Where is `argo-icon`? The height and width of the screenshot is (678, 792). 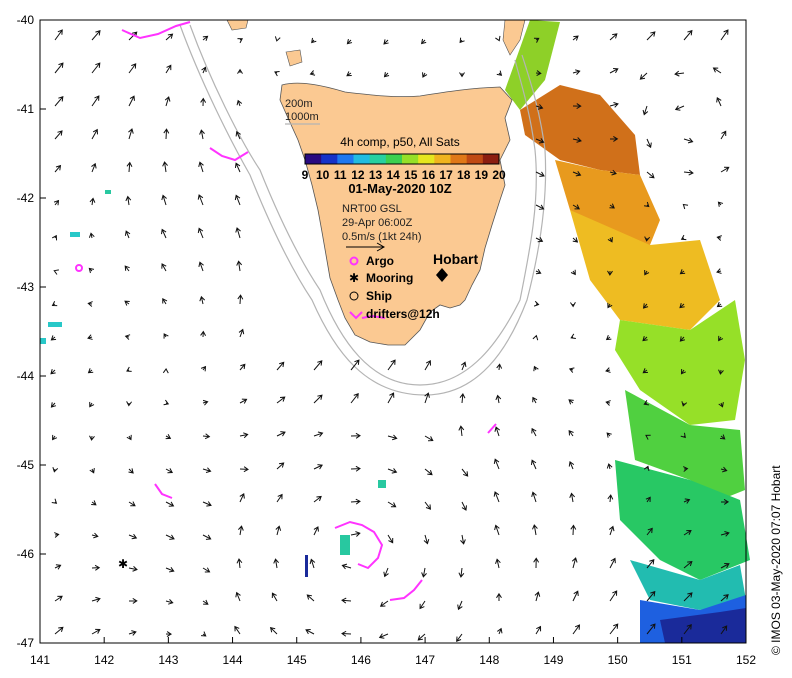
argo-icon is located at coordinates (354, 261).